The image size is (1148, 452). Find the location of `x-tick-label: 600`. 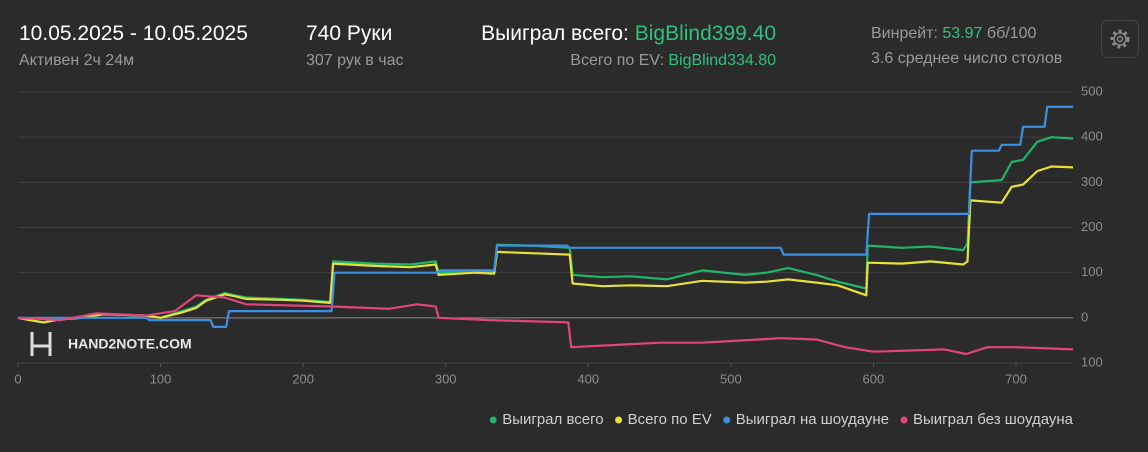

x-tick-label: 600 is located at coordinates (874, 378).